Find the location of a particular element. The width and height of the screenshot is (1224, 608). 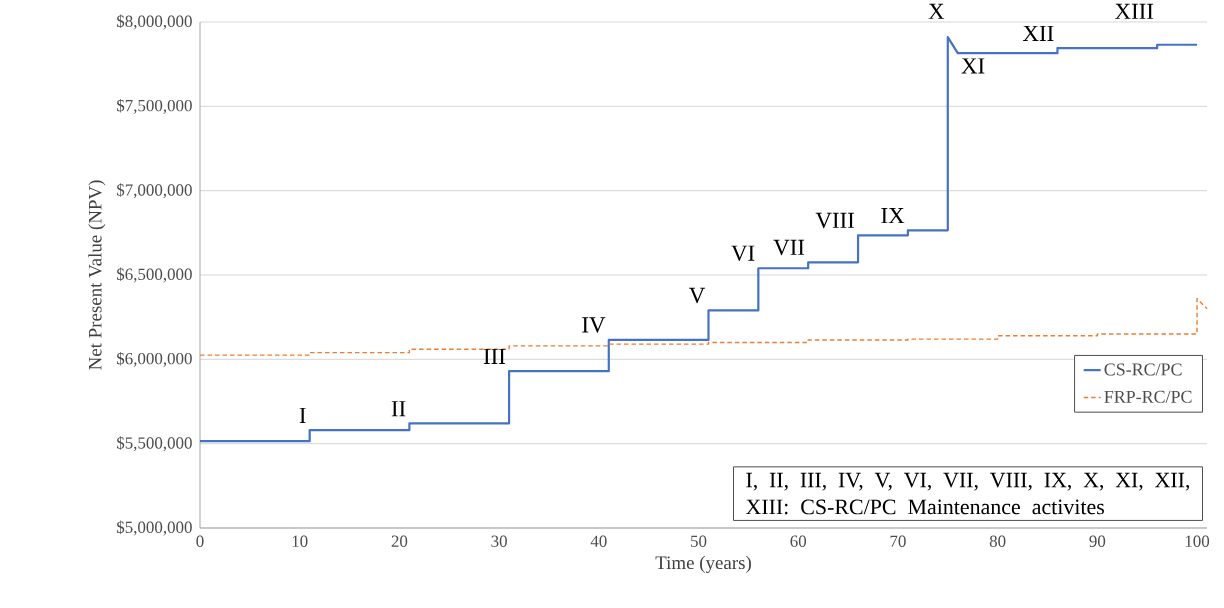

x-axis-title: Time (years) is located at coordinates (703, 564).